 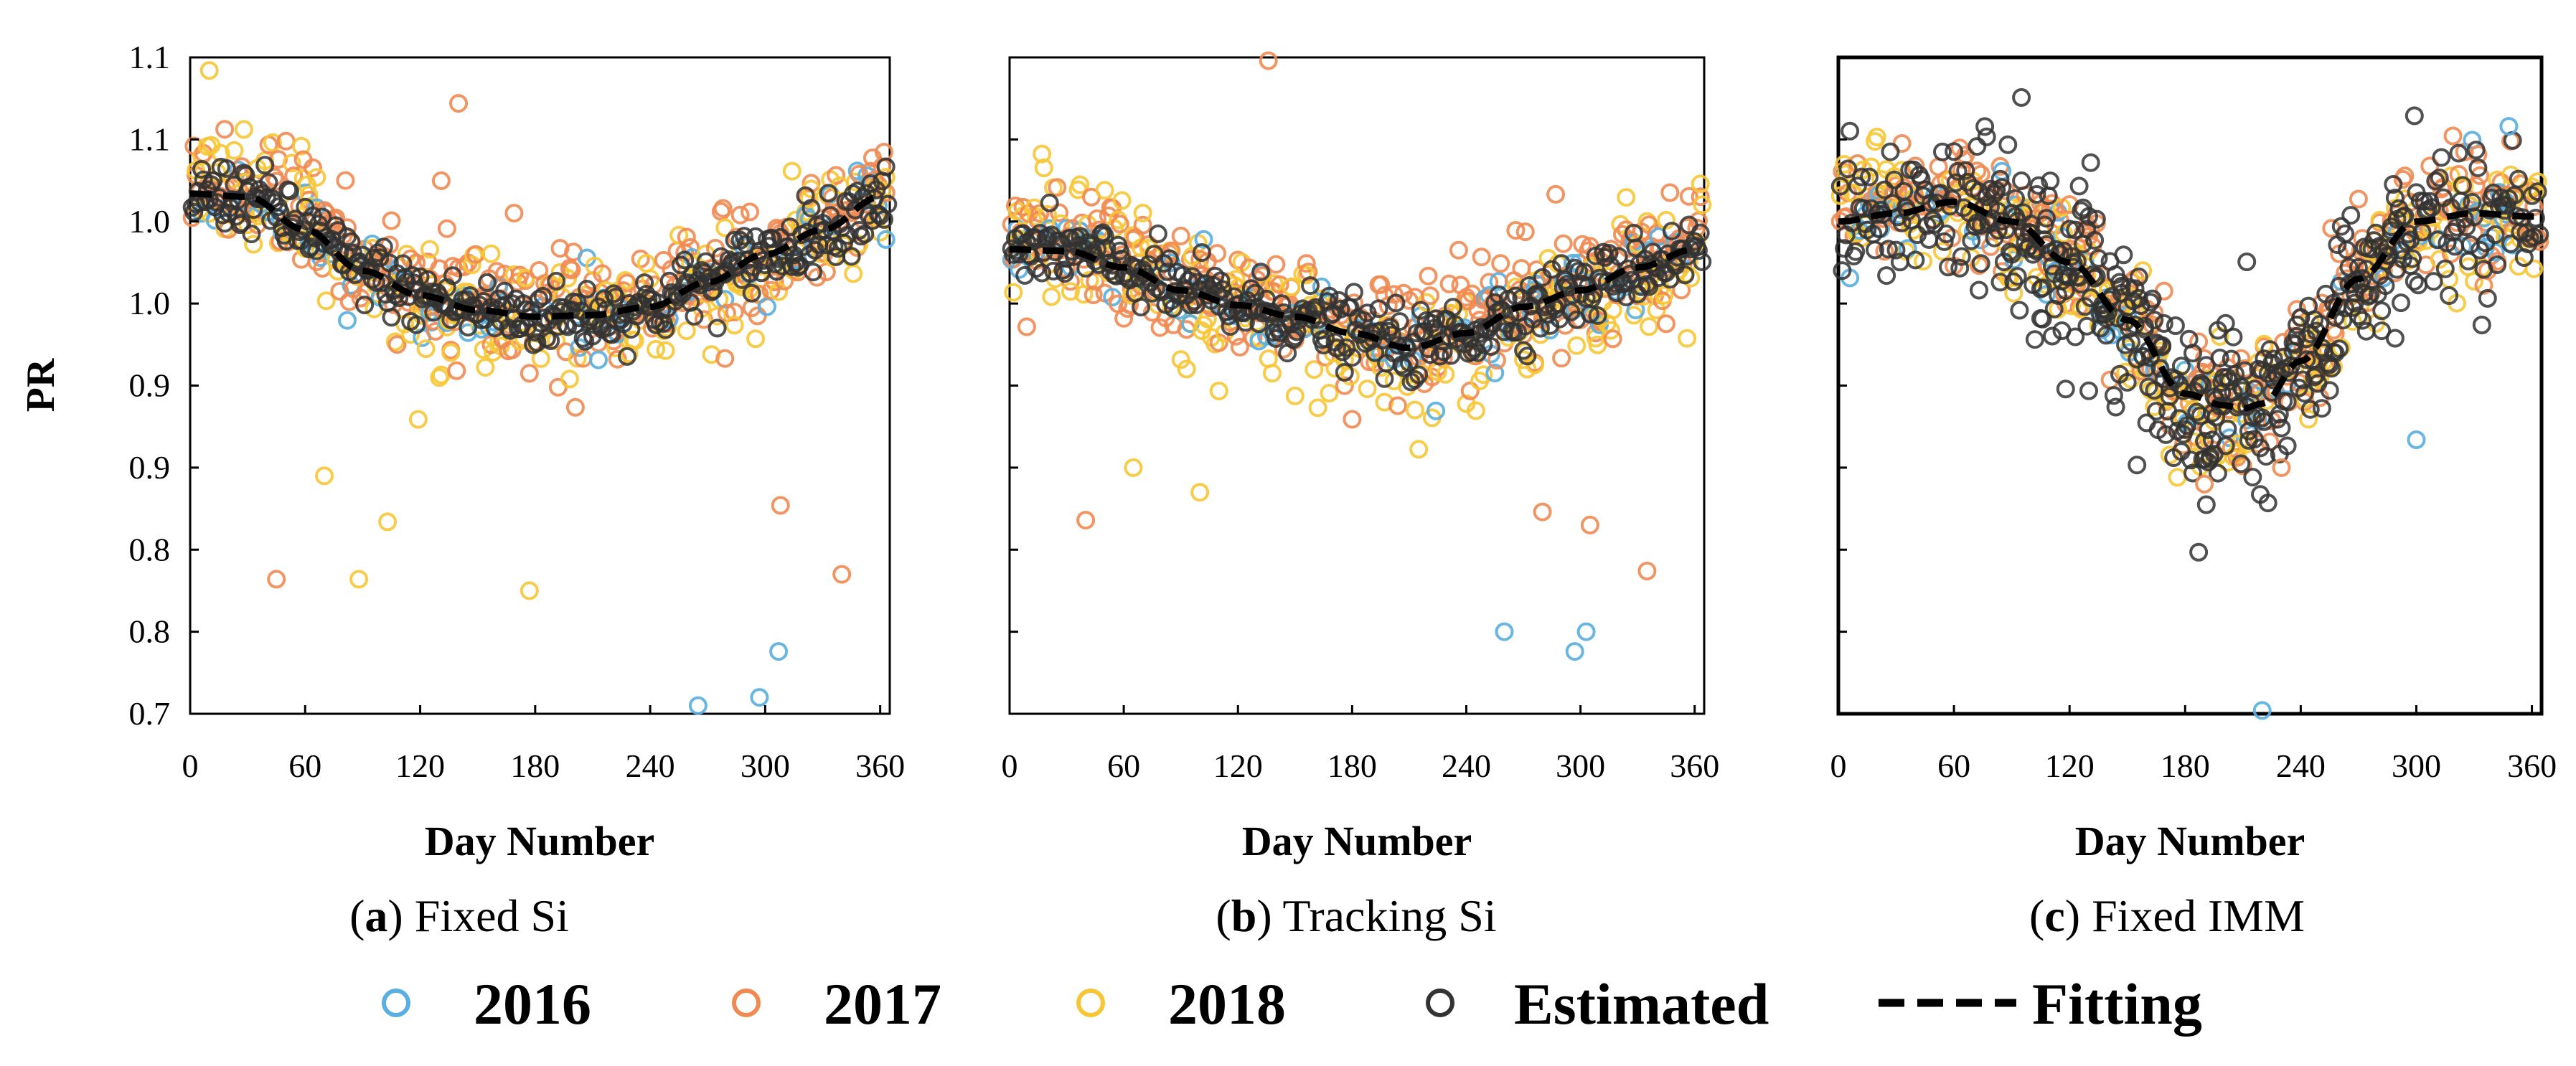 I want to click on panel-caption: (c) Fixed IMM, so click(x=2167, y=915).